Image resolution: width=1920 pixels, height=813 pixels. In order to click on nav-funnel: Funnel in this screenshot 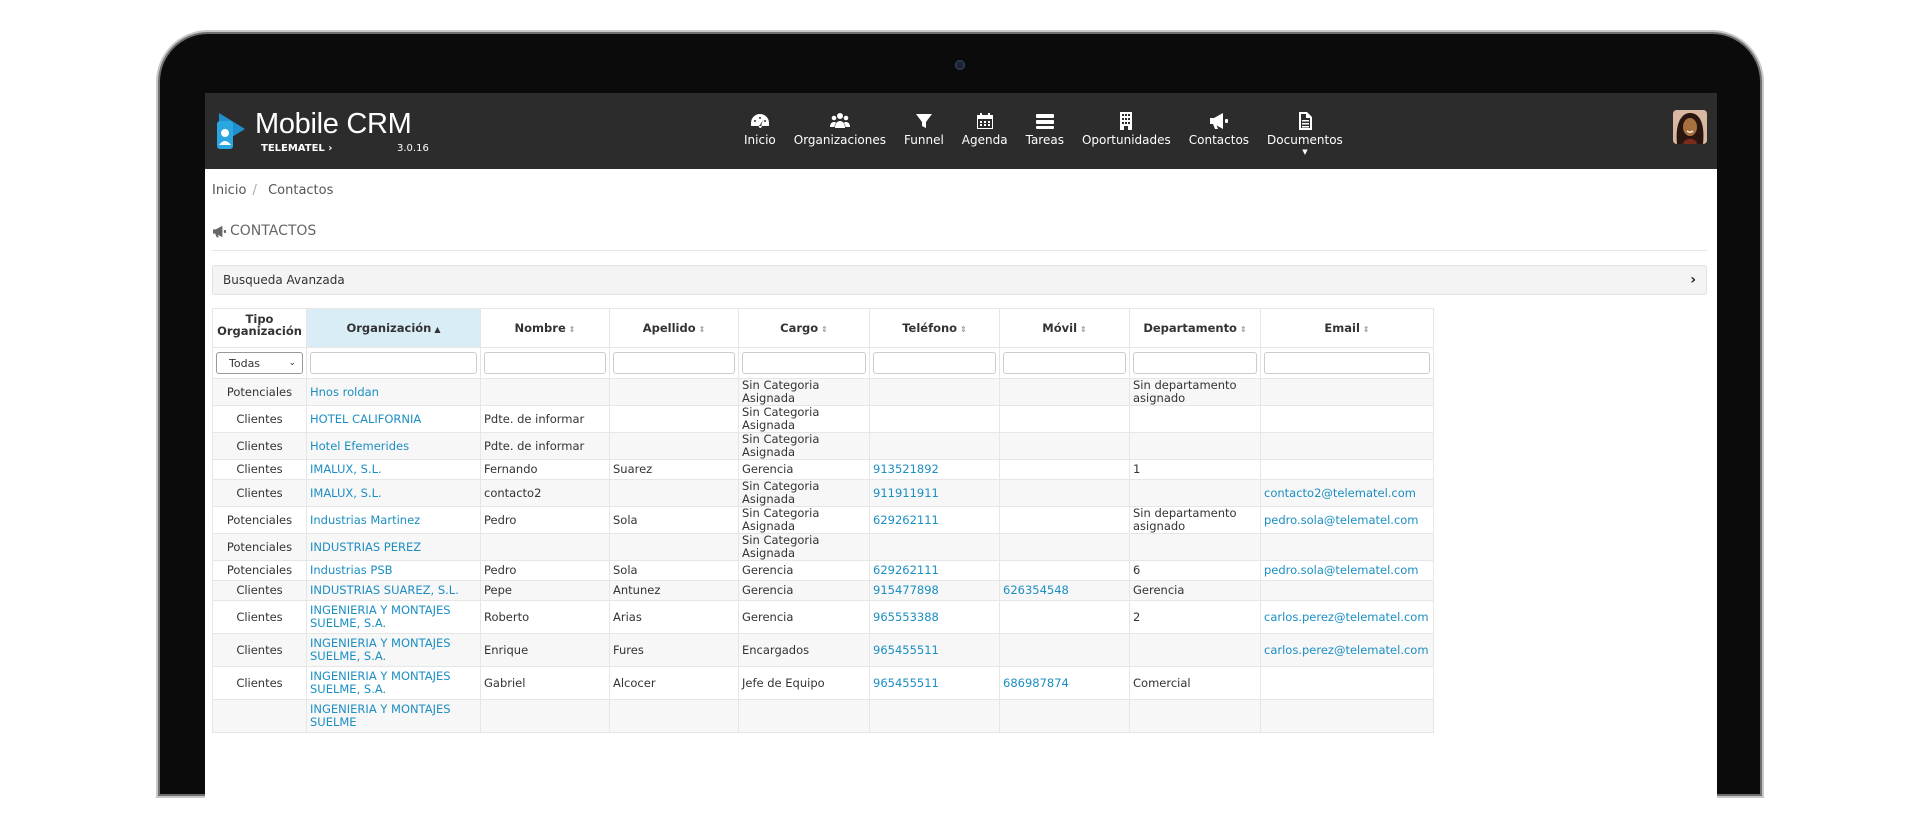, I will do `click(924, 133)`.